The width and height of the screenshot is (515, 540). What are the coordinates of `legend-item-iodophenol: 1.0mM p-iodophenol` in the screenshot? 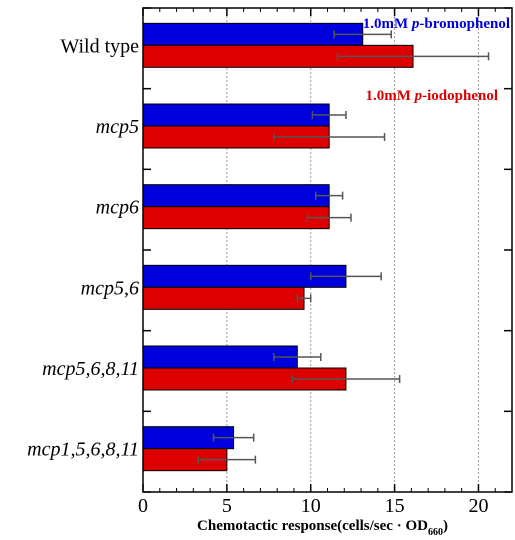 It's located at (431, 96).